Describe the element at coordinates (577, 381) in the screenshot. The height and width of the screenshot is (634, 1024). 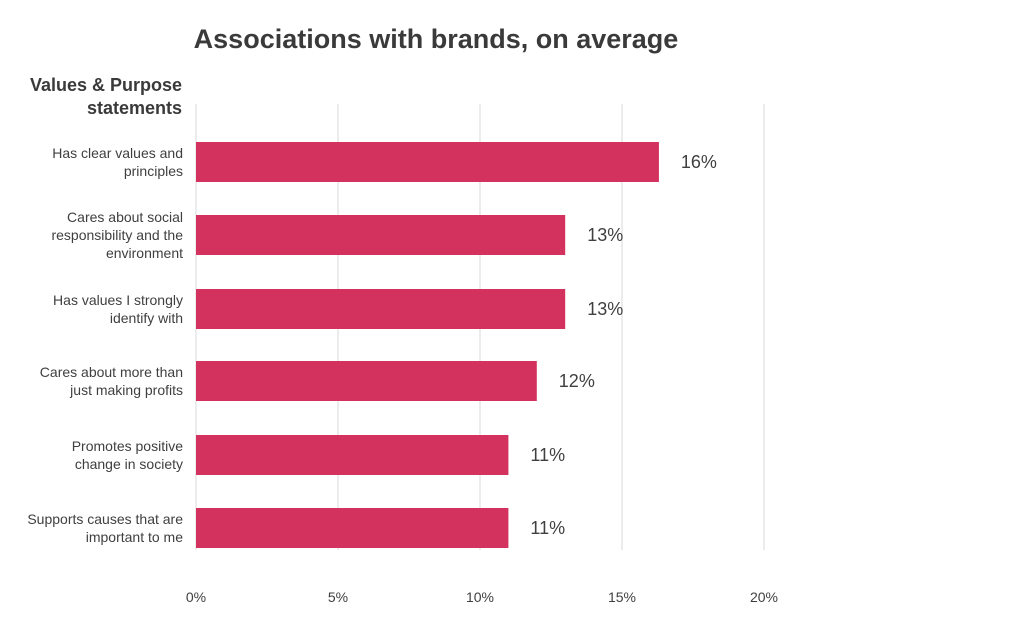
I see `data-label-3: 12%` at that location.